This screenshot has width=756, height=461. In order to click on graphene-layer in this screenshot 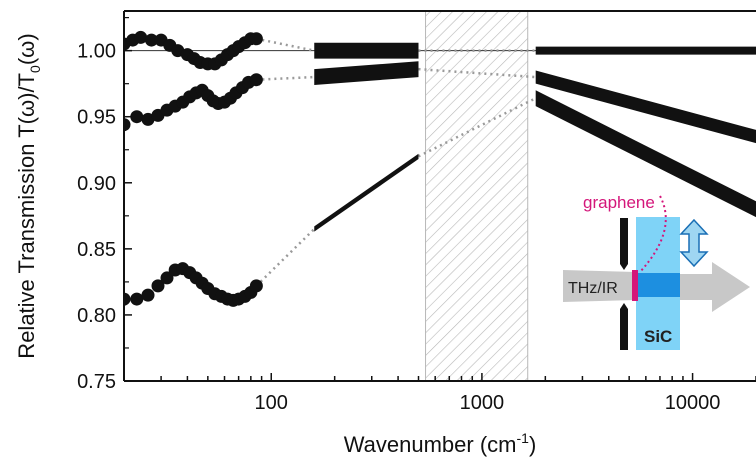, I will do `click(635, 285)`.